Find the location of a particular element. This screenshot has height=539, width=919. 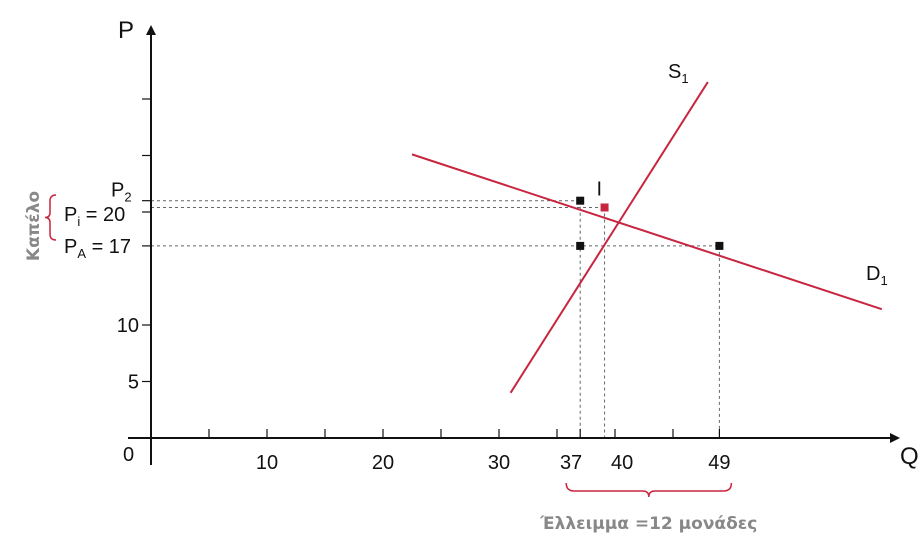

shortage-label: Έλλειμμα =12 μονάδες is located at coordinates (648, 524).